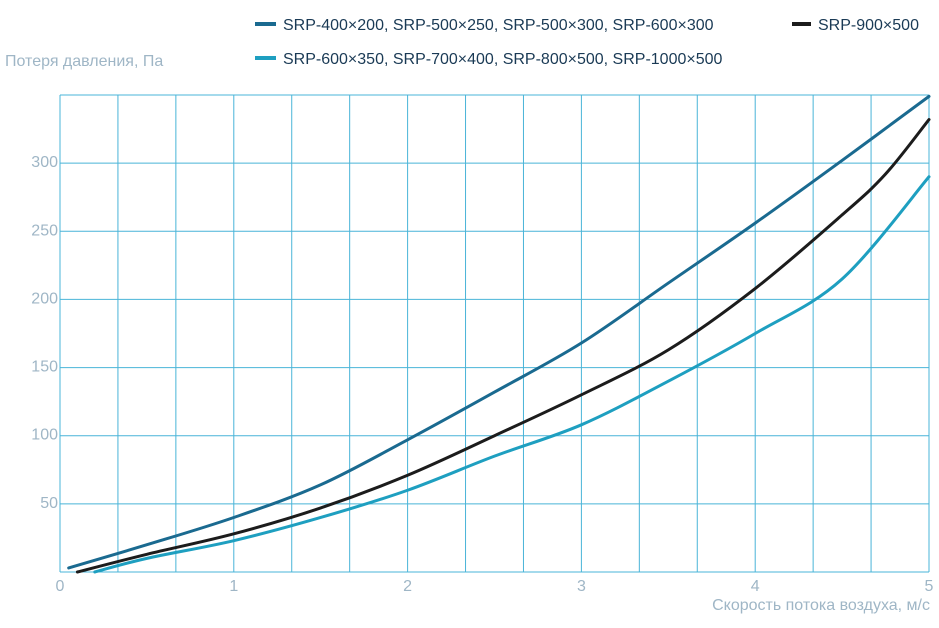 The image size is (939, 628). I want to click on x-tick-label: 4, so click(755, 586).